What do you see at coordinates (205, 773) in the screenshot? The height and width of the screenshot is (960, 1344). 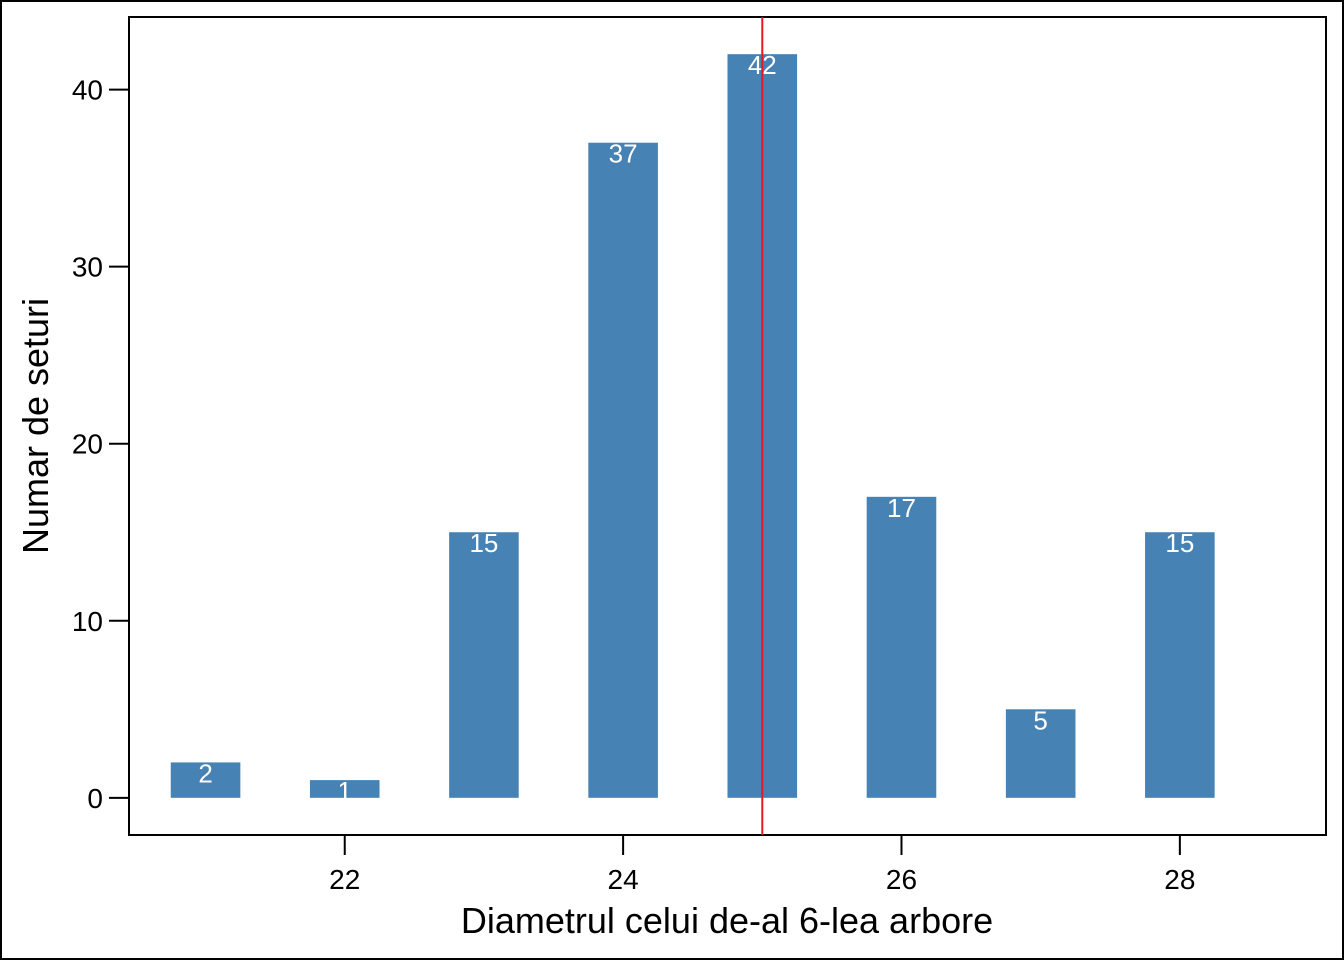 I see `bar-value-label-21: 2` at bounding box center [205, 773].